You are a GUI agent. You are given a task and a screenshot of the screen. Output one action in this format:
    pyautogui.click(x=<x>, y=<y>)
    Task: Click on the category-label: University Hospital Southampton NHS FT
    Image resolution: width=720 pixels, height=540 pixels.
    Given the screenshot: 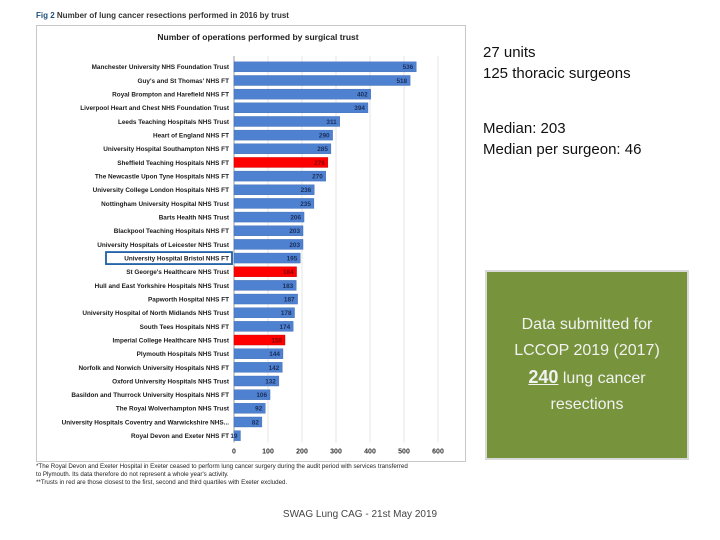 What is the action you would take?
    pyautogui.click(x=166, y=149)
    